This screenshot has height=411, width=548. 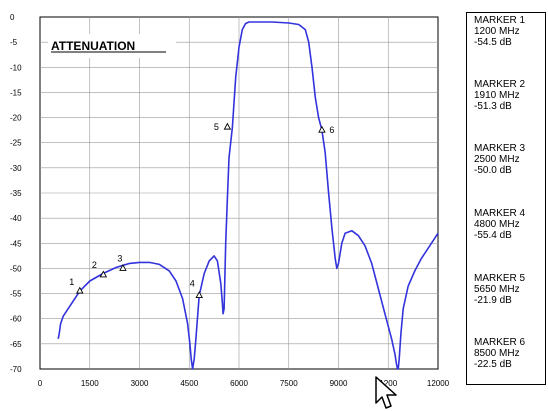 I want to click on marker-5-label: 5, so click(x=216, y=127).